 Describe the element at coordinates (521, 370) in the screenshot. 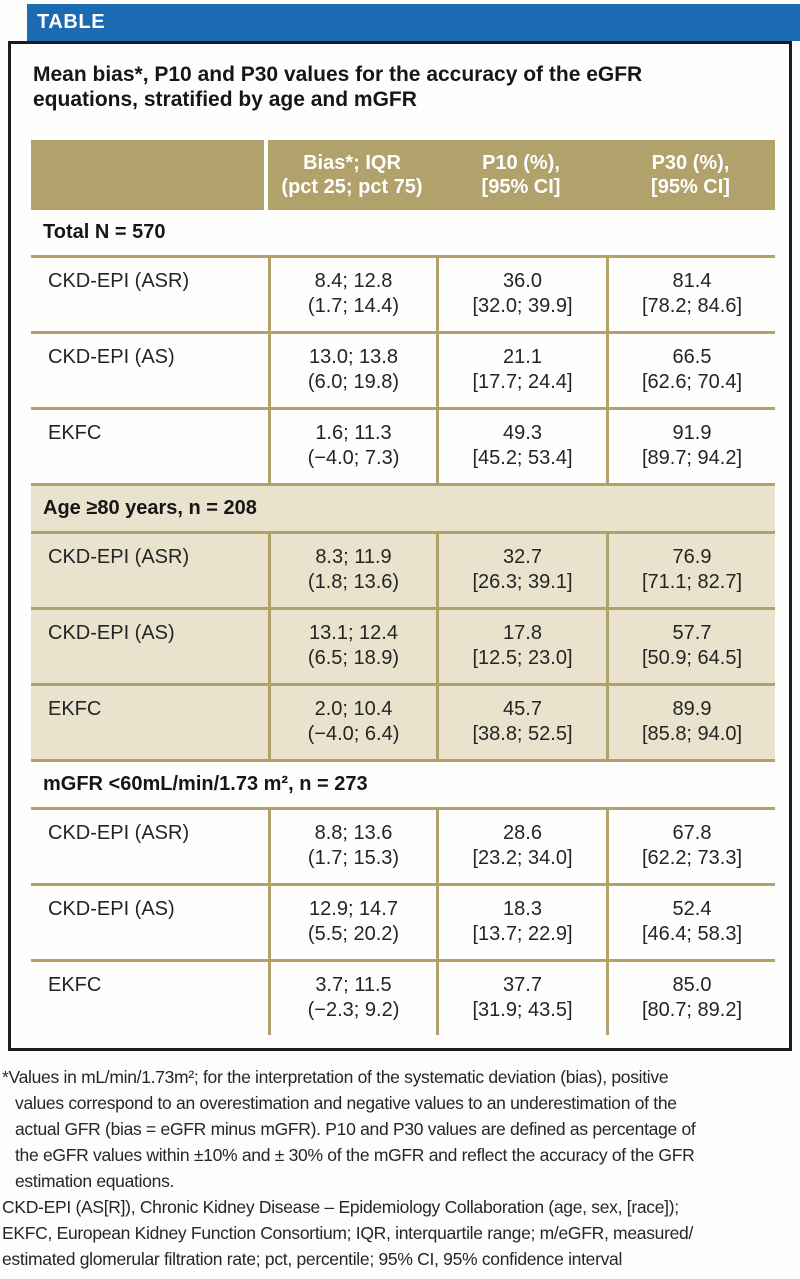

I see `p10-cell: 21.1 [17.7; 24.4]` at that location.